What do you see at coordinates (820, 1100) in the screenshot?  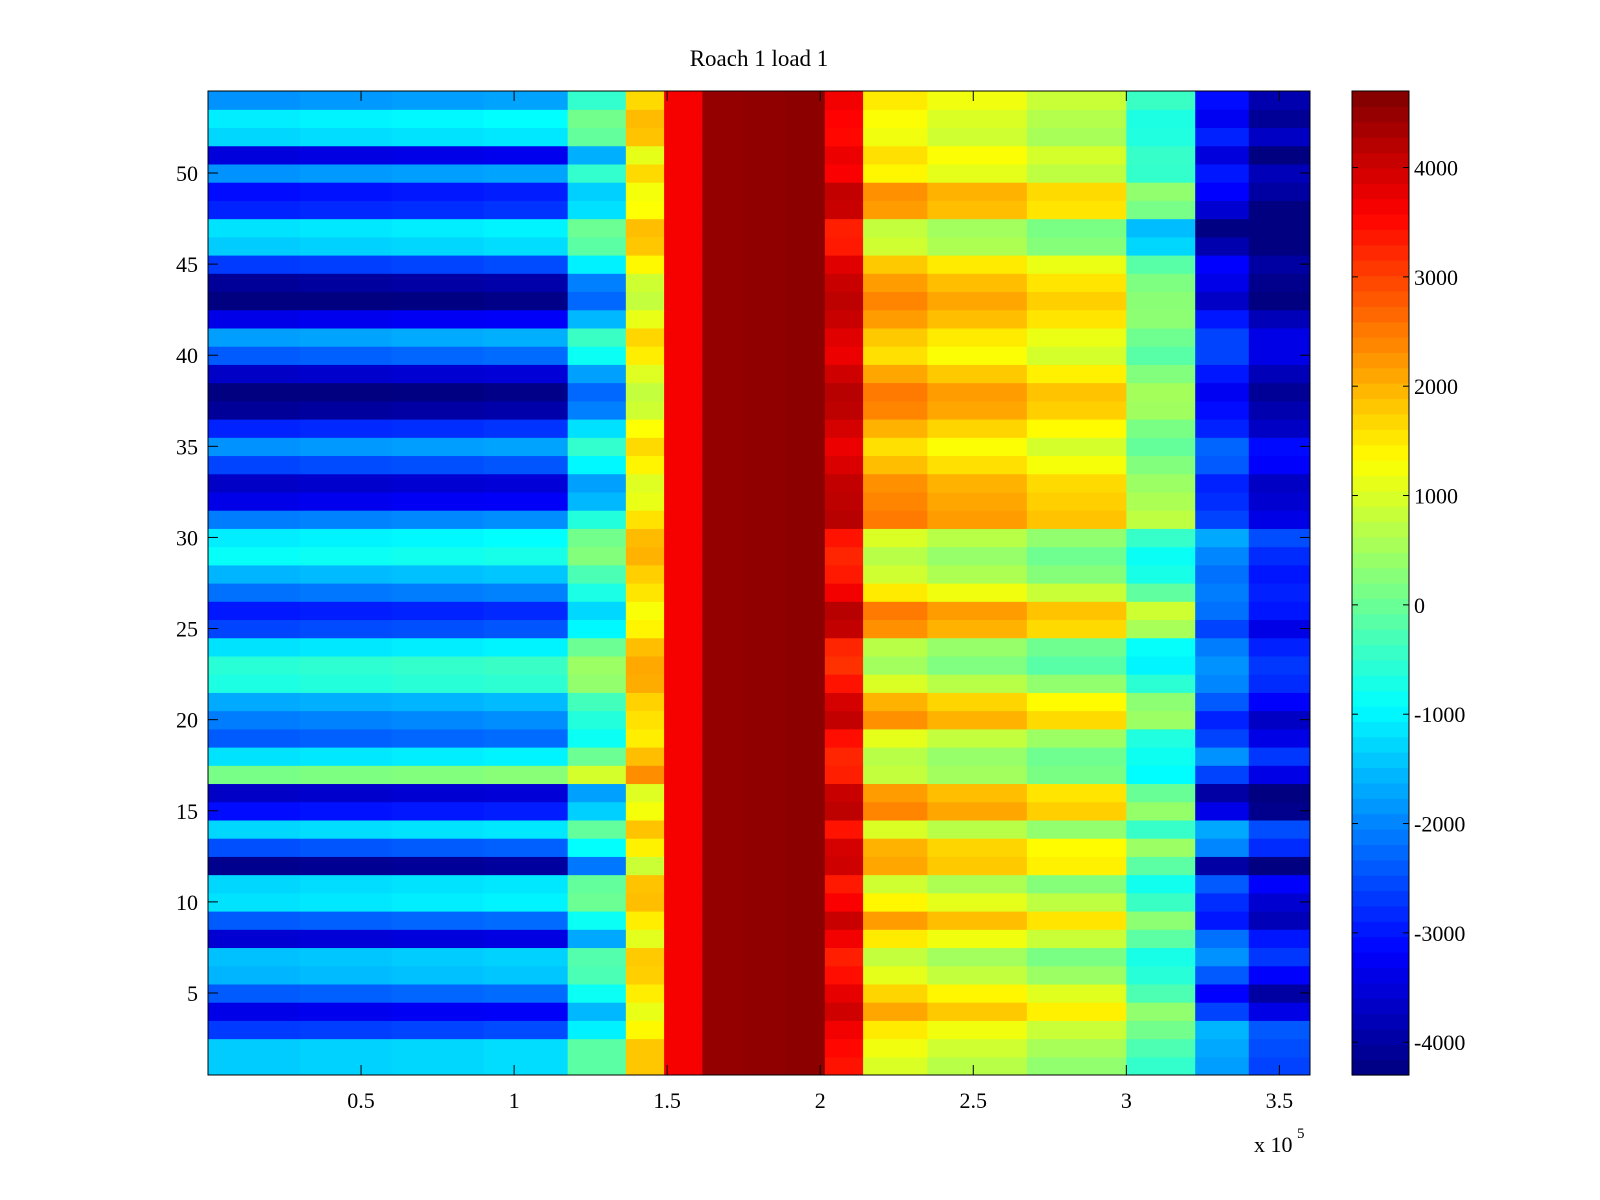 I see `x-tick-label: 2` at bounding box center [820, 1100].